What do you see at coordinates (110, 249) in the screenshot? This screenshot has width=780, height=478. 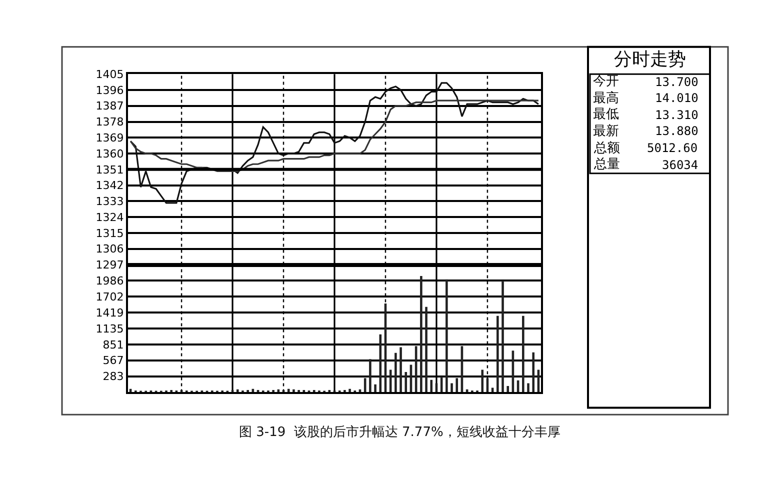 I see `y-tick-label: 1306` at bounding box center [110, 249].